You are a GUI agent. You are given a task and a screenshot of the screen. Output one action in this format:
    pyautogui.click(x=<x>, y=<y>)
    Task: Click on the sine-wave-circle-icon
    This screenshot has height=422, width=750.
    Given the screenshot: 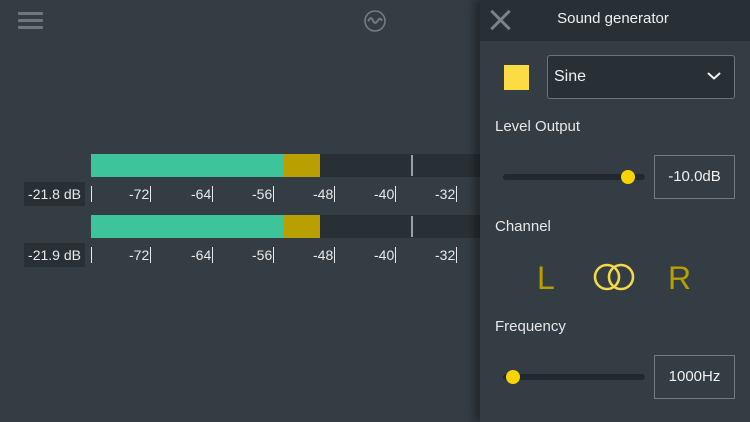 What is the action you would take?
    pyautogui.click(x=375, y=21)
    